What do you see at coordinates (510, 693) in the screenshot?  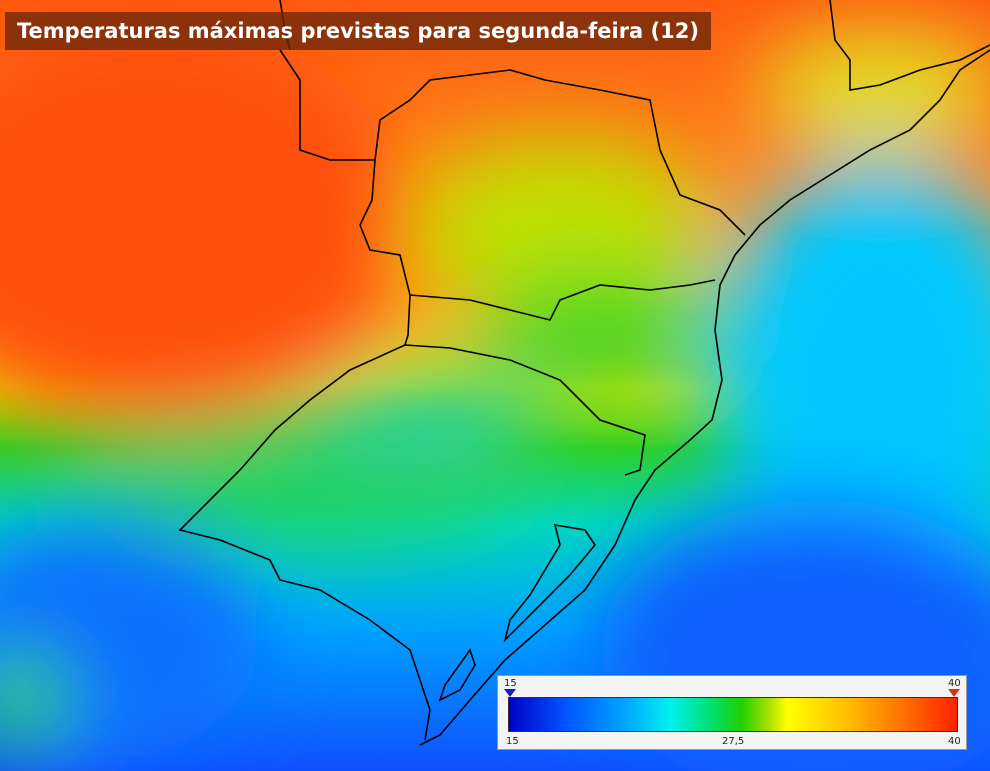 I see `legend-min-marker` at bounding box center [510, 693].